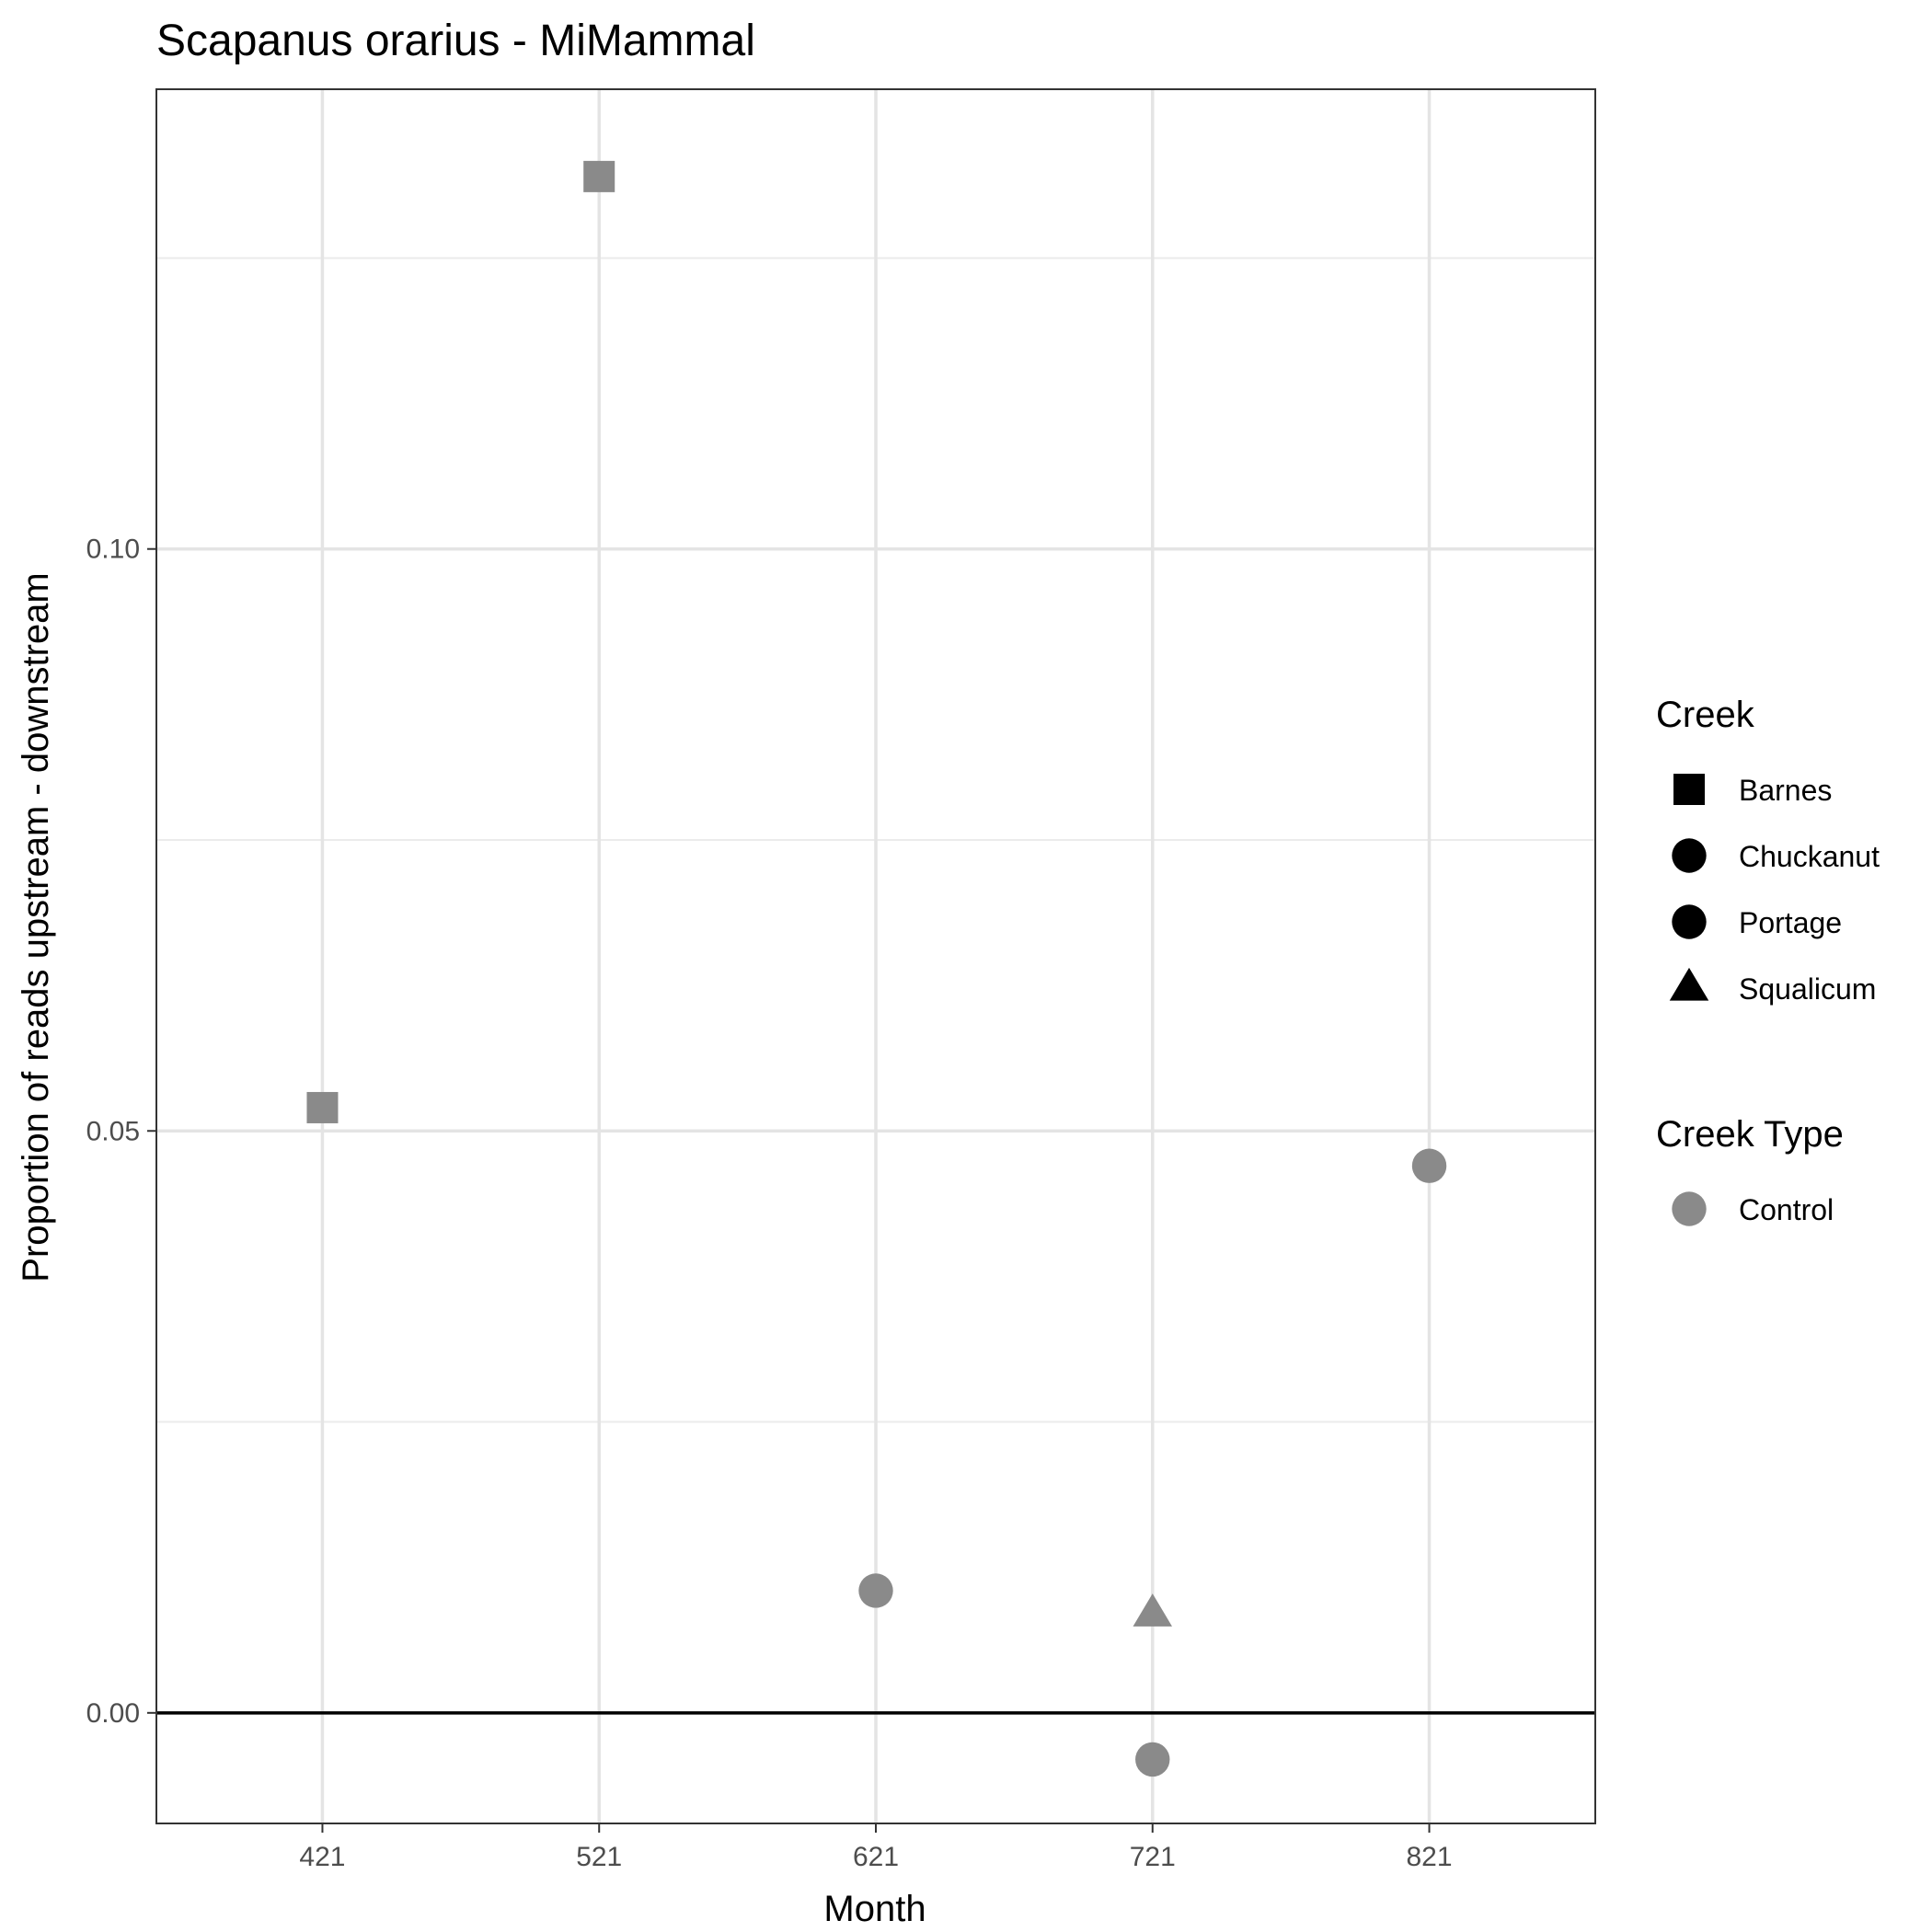  I want to click on y-tick-label: 0.00, so click(113, 1713).